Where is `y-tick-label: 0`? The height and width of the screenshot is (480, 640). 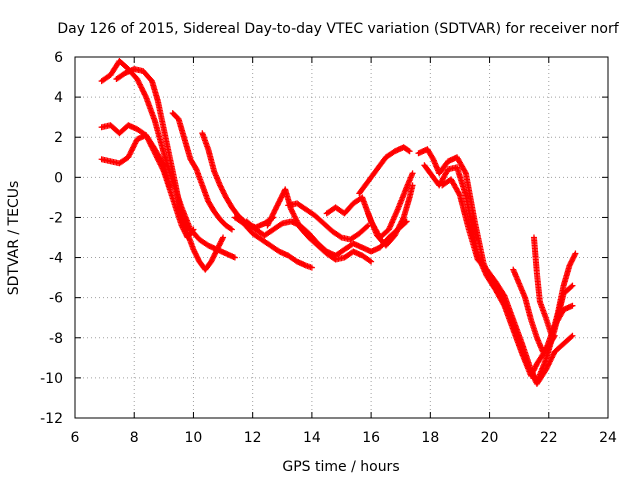
y-tick-label: 0 is located at coordinates (58, 178).